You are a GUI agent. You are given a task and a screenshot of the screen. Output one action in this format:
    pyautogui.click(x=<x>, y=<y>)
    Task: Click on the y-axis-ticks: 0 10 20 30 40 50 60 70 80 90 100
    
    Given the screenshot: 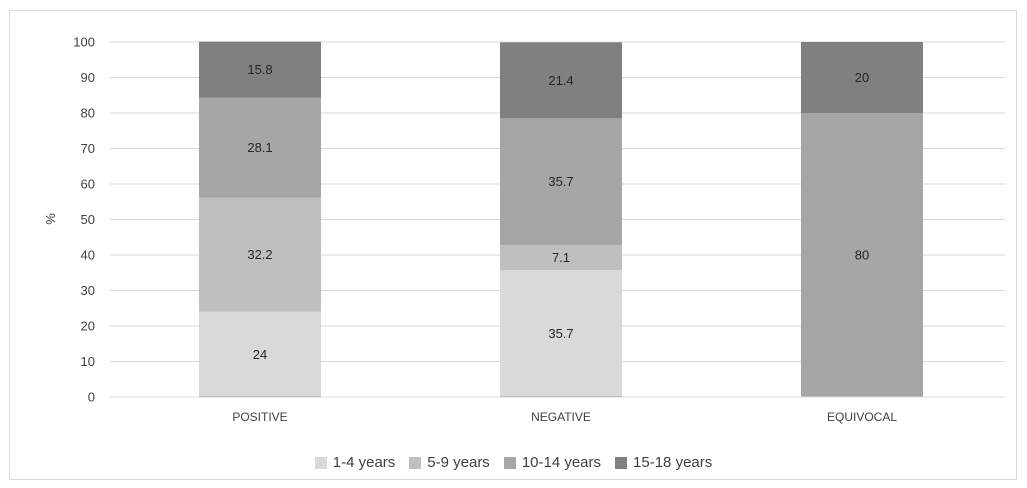 What is the action you would take?
    pyautogui.click(x=84, y=220)
    